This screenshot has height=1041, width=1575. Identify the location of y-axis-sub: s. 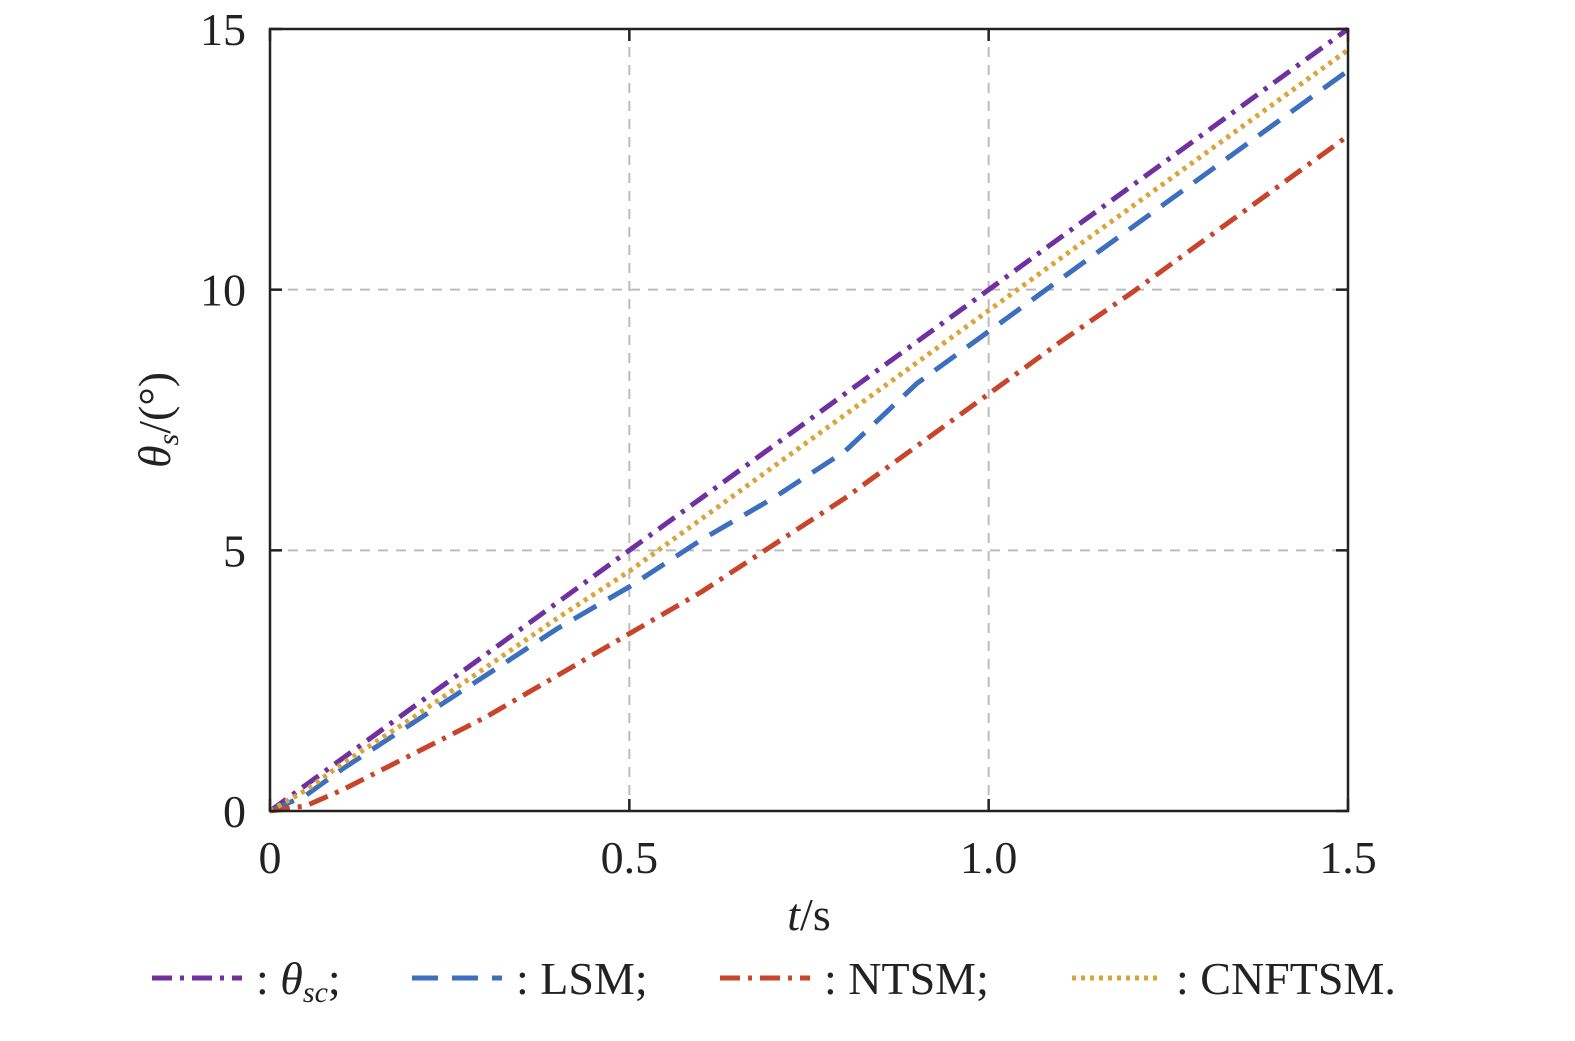
(168, 440).